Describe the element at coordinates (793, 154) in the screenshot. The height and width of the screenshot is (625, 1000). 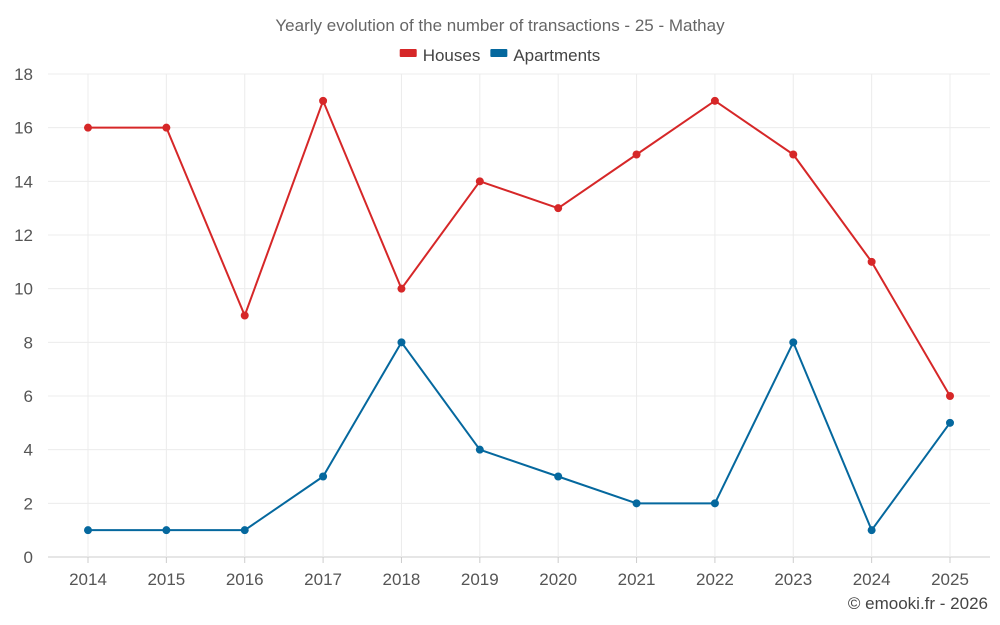
I see `houses-point-2023` at that location.